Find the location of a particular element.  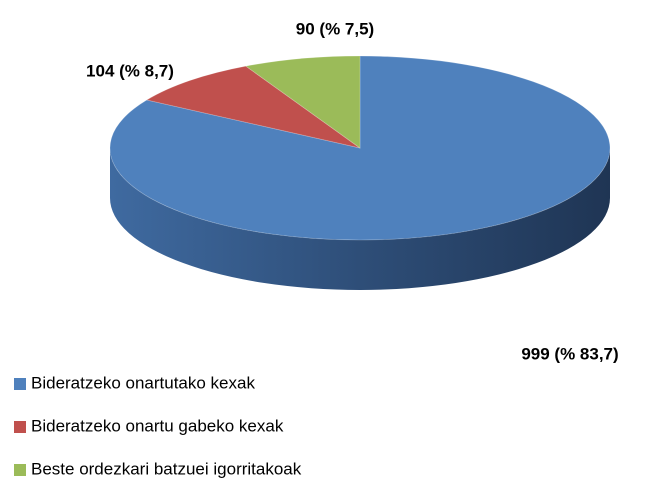

legend-label: Bideratzeko onartu gabeko kexak is located at coordinates (157, 425).